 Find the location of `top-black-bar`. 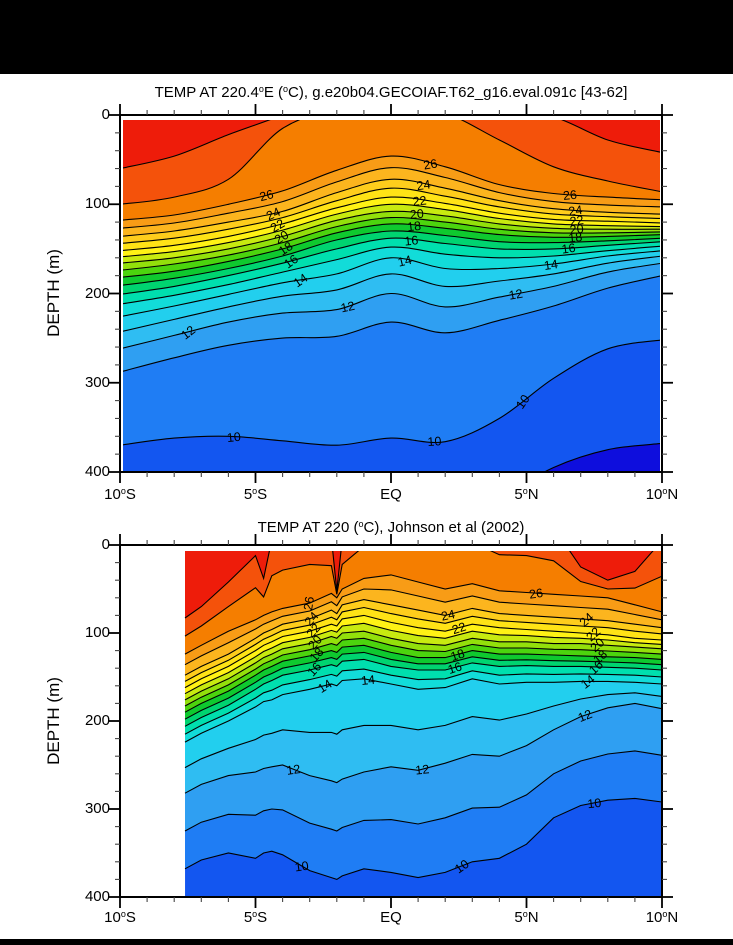

top-black-bar is located at coordinates (366, 37).